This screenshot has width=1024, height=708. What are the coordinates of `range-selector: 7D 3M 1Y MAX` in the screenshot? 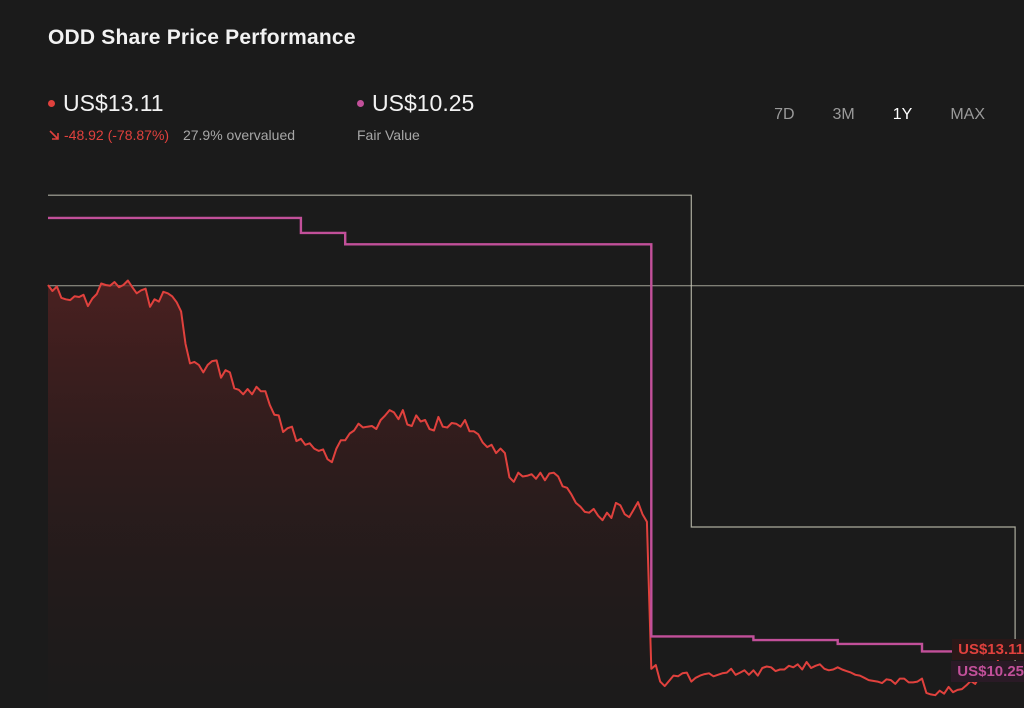 It's located at (879, 115).